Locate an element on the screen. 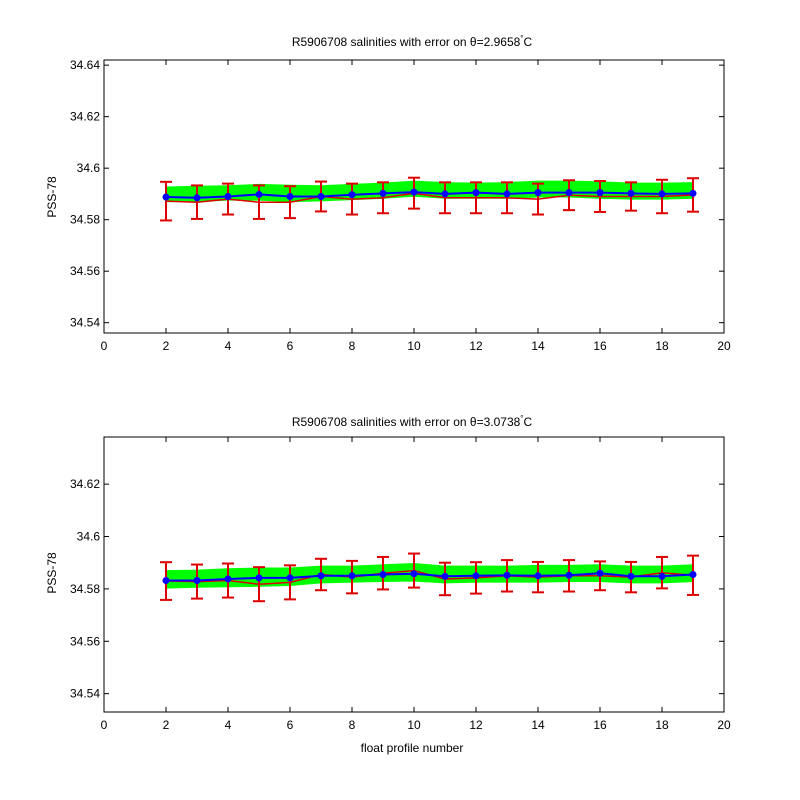 The width and height of the screenshot is (800, 800). top-ytick-label: 34.56 is located at coordinates (85, 271).